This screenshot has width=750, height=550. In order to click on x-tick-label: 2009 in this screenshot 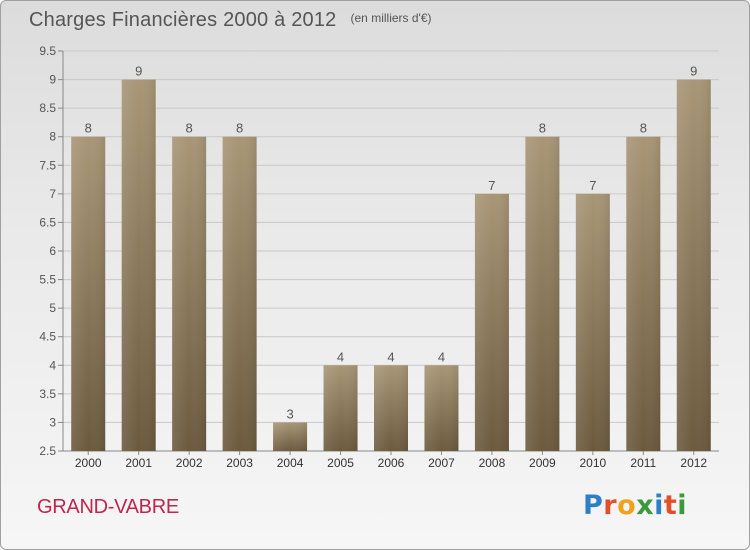, I will do `click(542, 463)`.